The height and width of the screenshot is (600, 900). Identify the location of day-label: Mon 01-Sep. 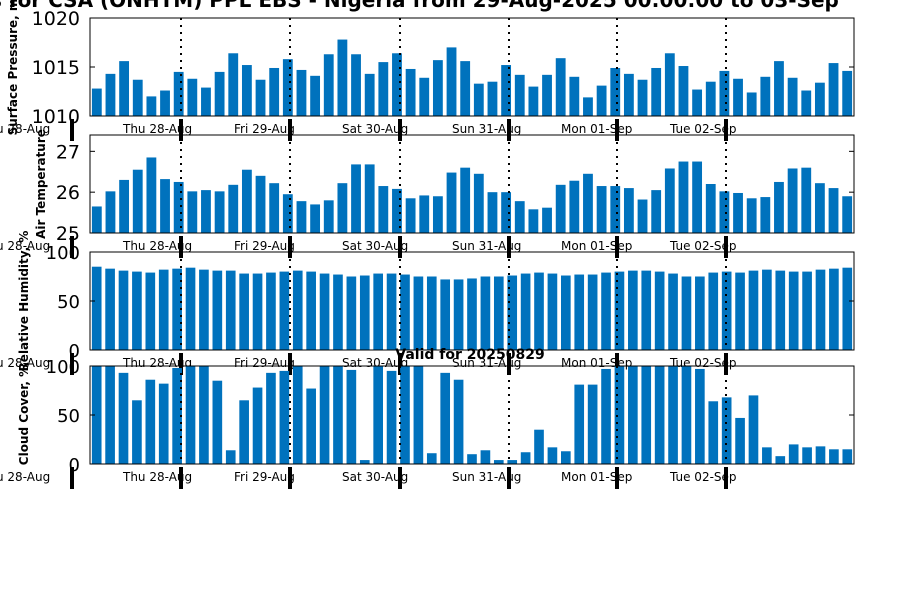
(596, 477).